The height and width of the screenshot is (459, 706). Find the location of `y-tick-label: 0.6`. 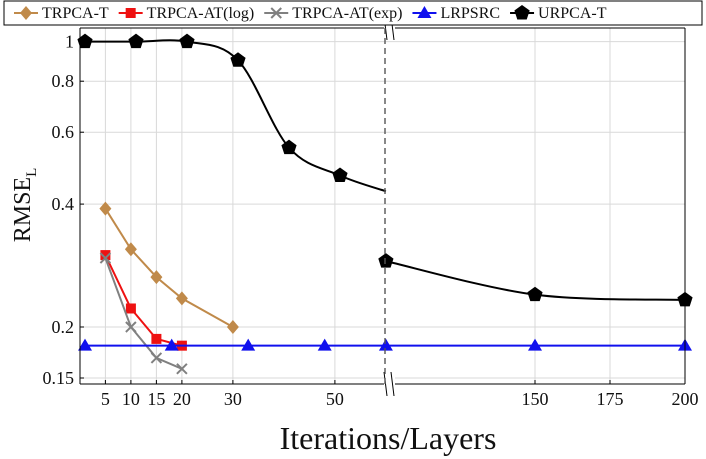

y-tick-label: 0.6 is located at coordinates (63, 132).